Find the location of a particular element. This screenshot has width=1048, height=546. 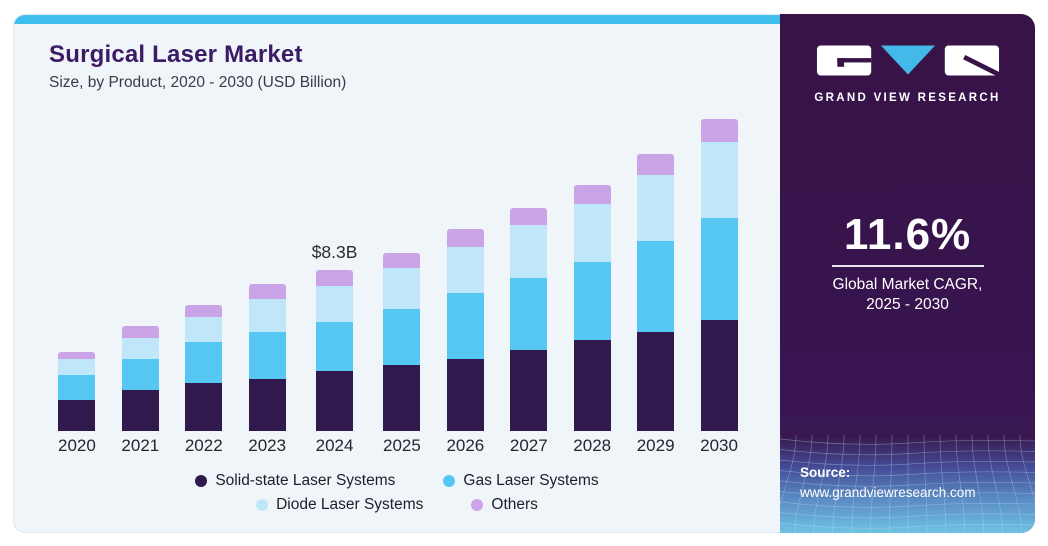

bar-value-label: $8.3B is located at coordinates (334, 252).